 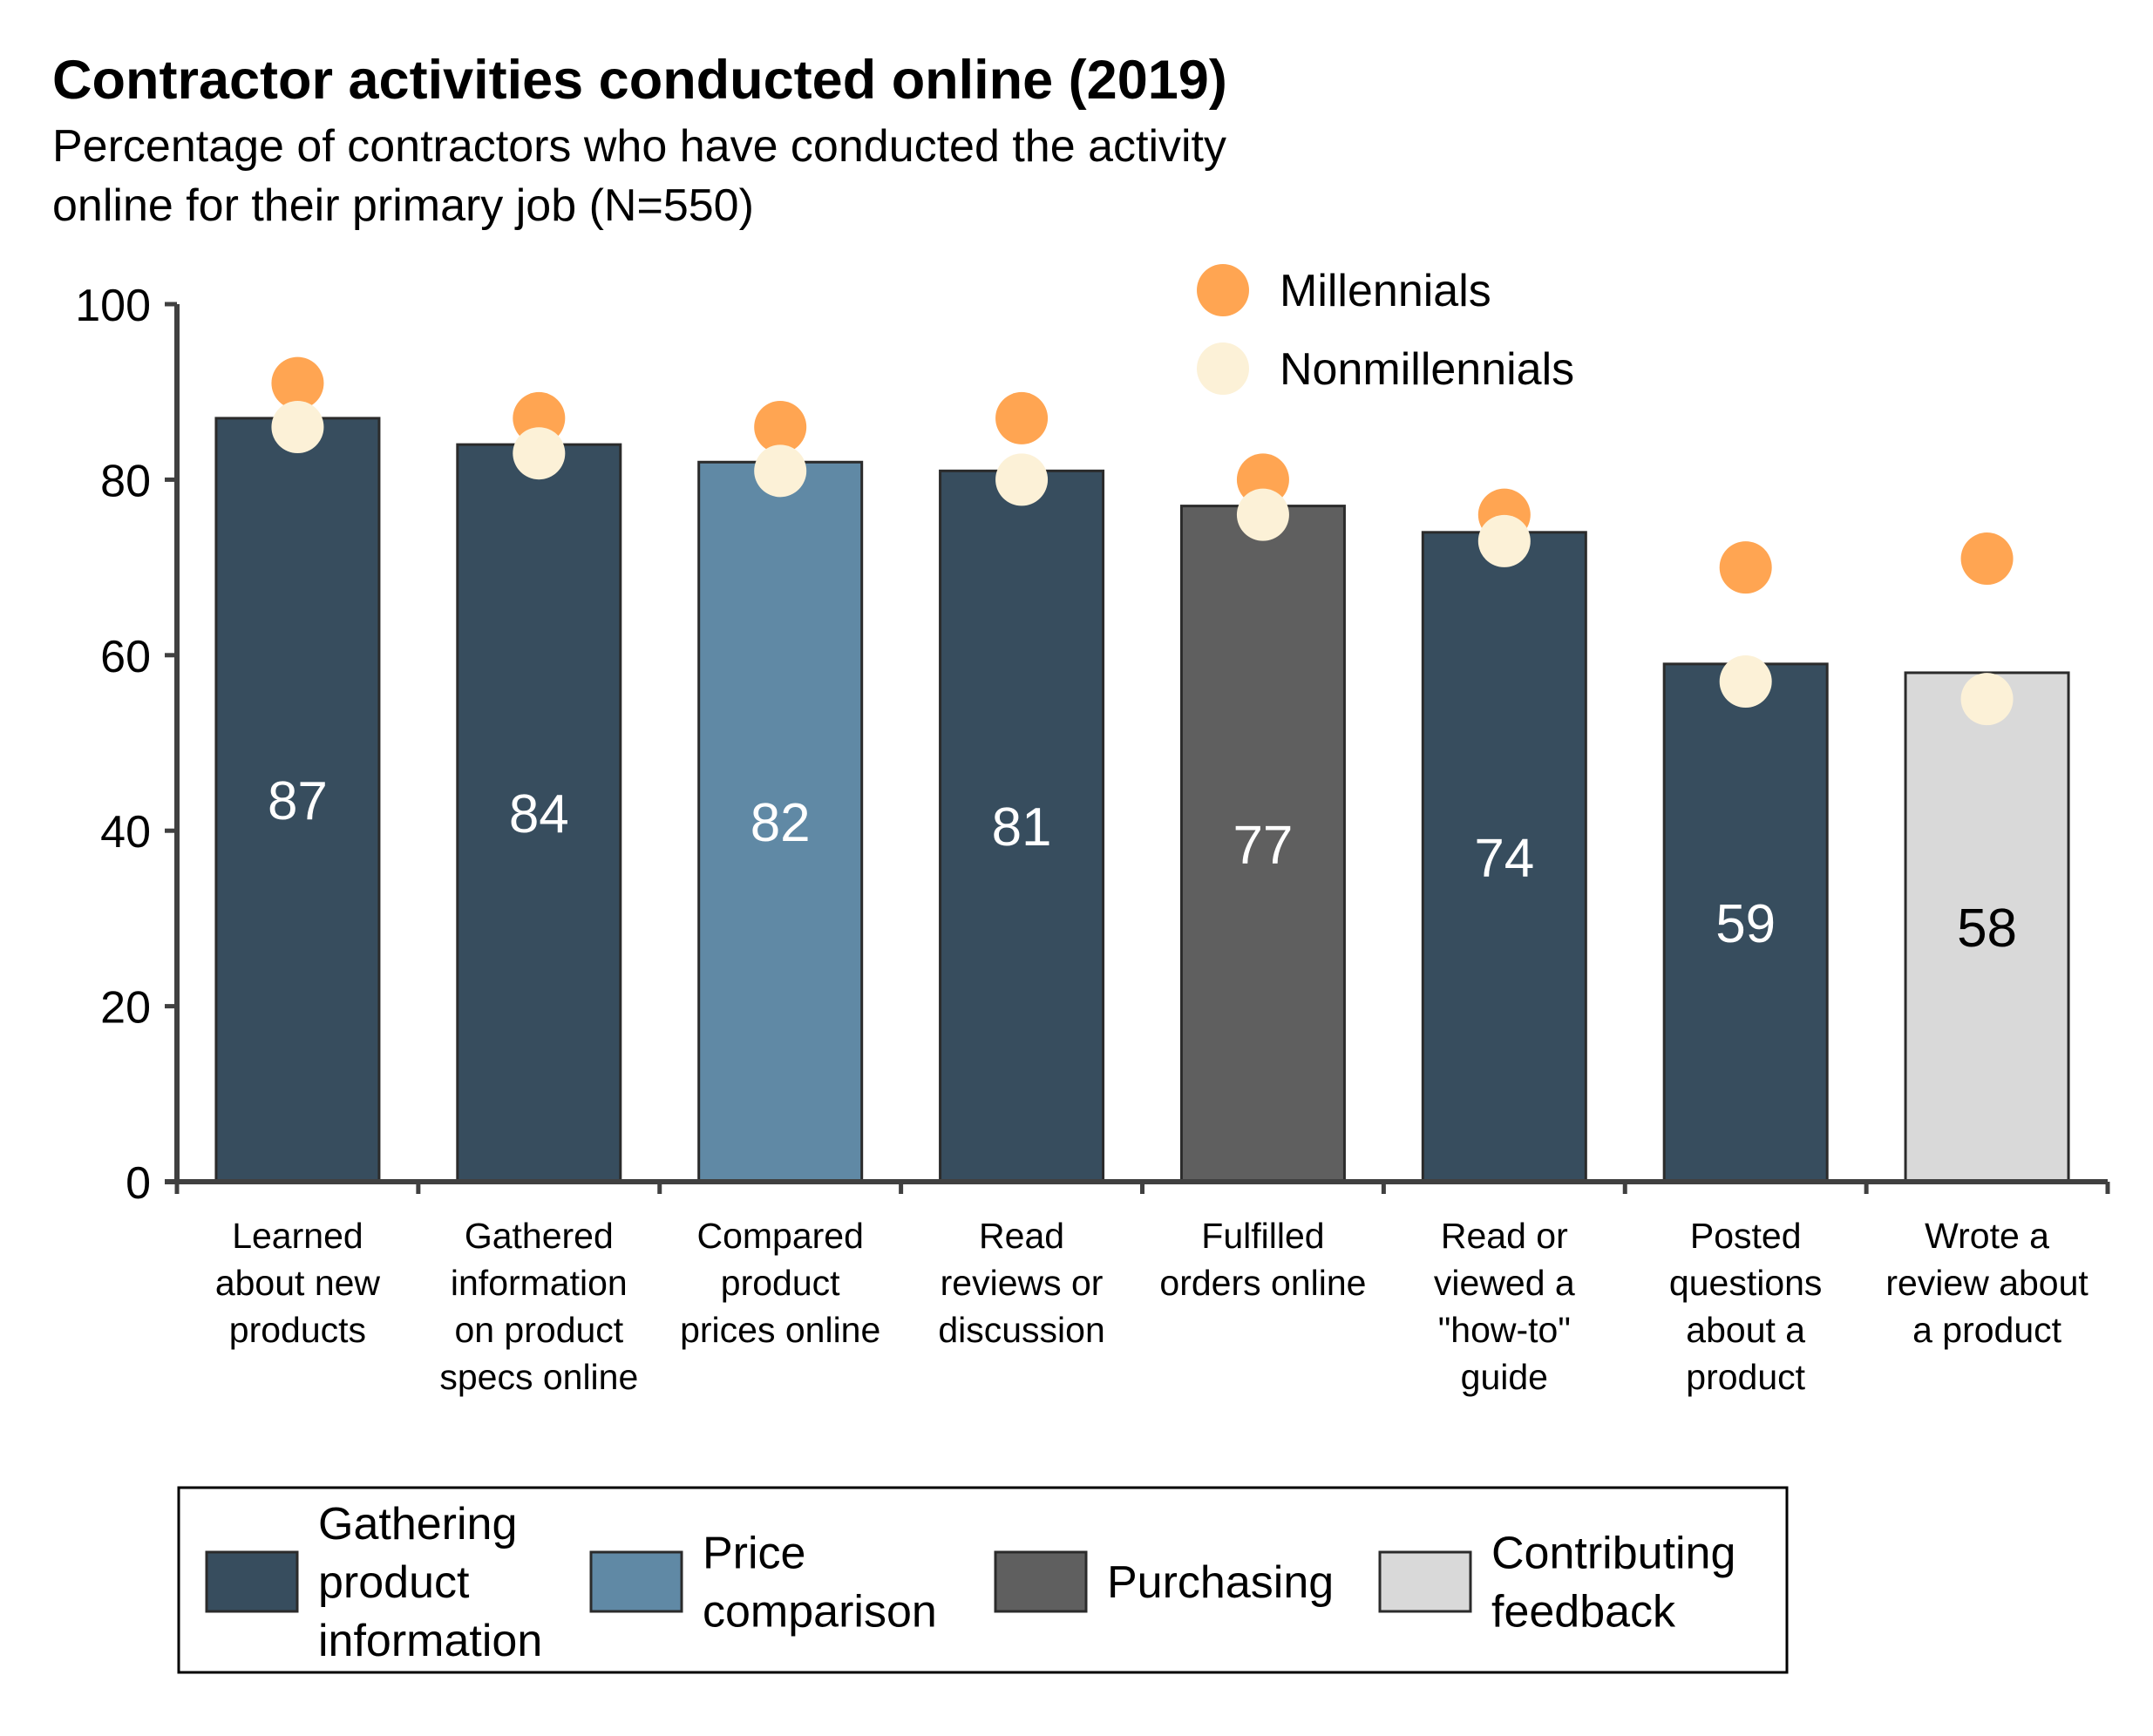 What do you see at coordinates (113, 306) in the screenshot?
I see `y-tick-label: 100` at bounding box center [113, 306].